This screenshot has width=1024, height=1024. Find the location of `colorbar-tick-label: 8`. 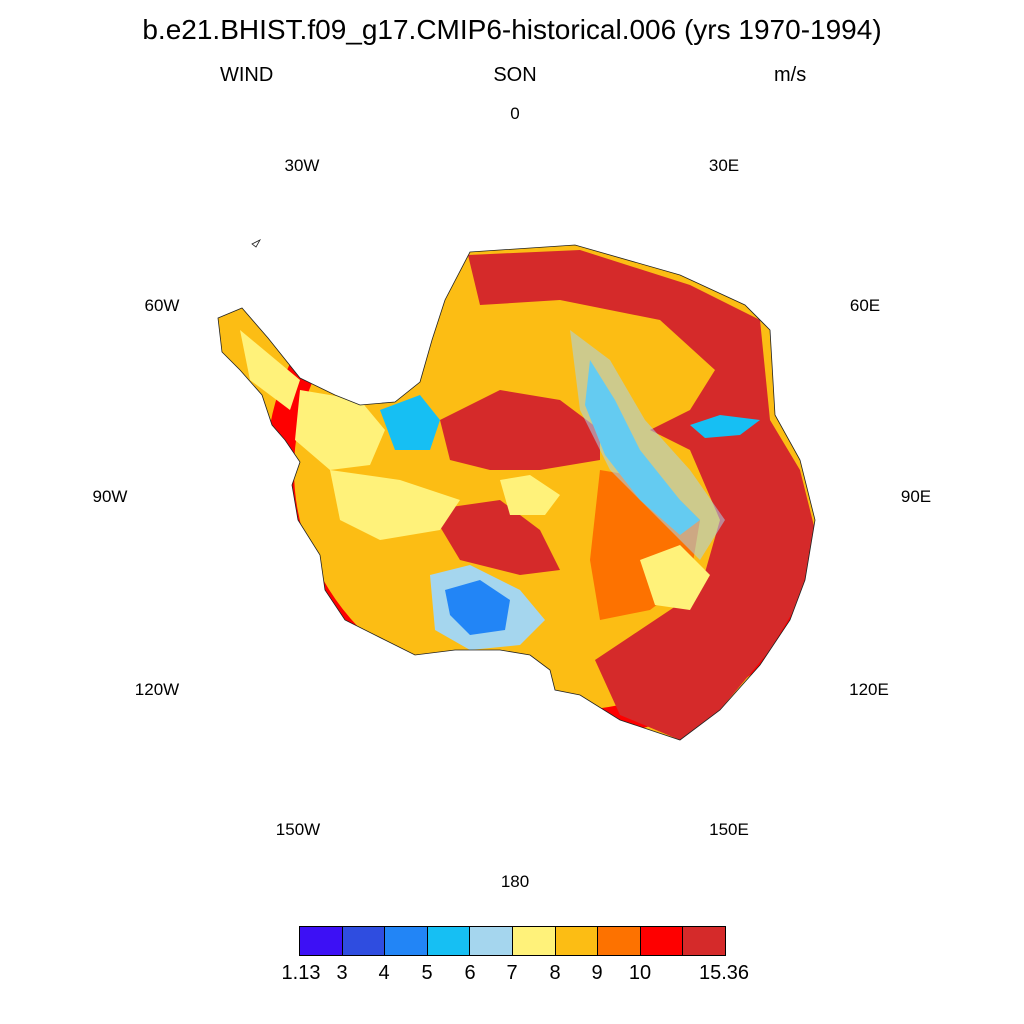

colorbar-tick-label: 8 is located at coordinates (555, 973).